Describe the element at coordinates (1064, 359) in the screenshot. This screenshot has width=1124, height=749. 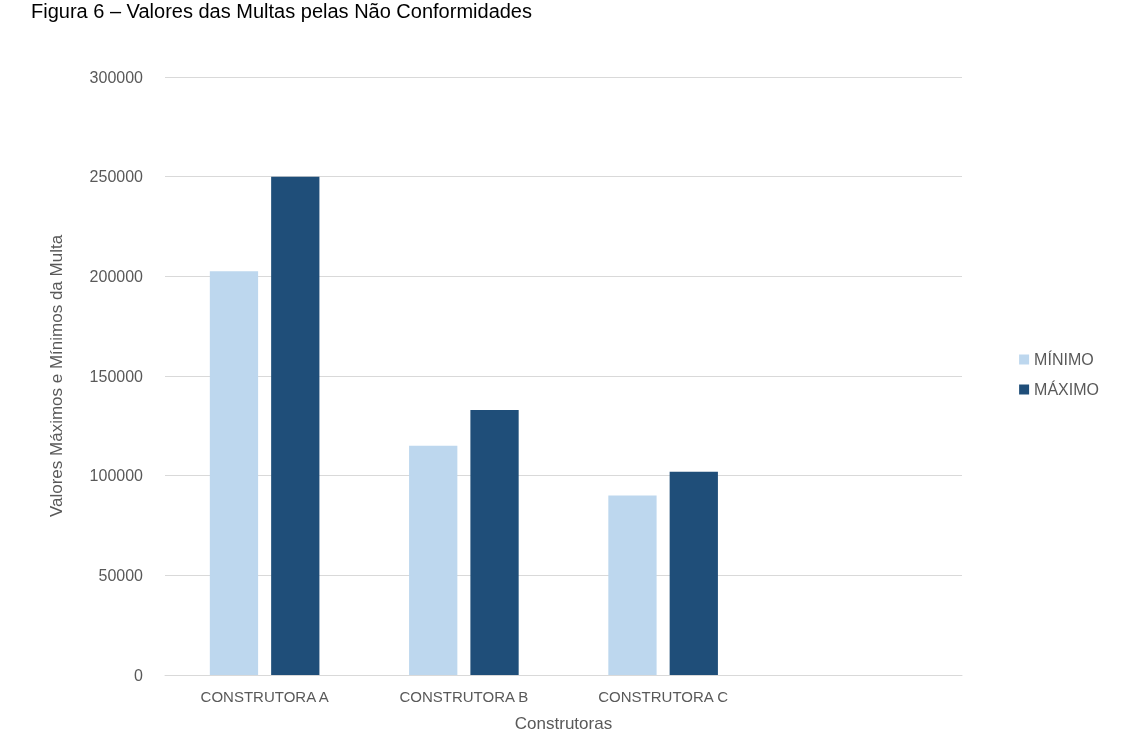
I see `legend-label: MÍNIMO` at that location.